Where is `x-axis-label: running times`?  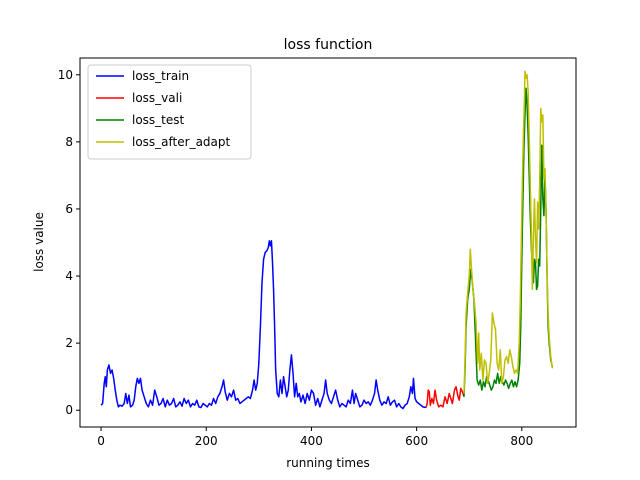 x-axis-label: running times is located at coordinates (327, 463).